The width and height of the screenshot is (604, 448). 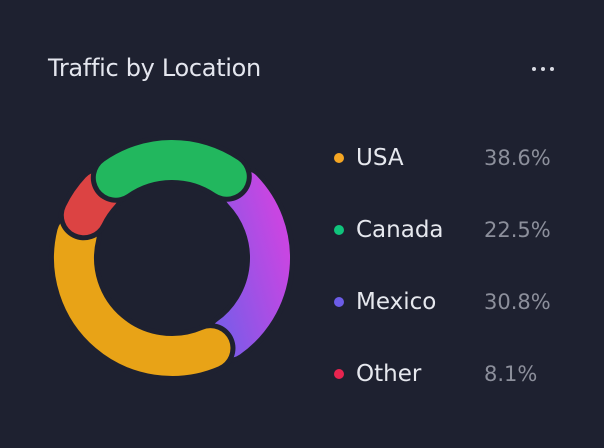 What do you see at coordinates (400, 230) in the screenshot?
I see `legend-label: Canada` at bounding box center [400, 230].